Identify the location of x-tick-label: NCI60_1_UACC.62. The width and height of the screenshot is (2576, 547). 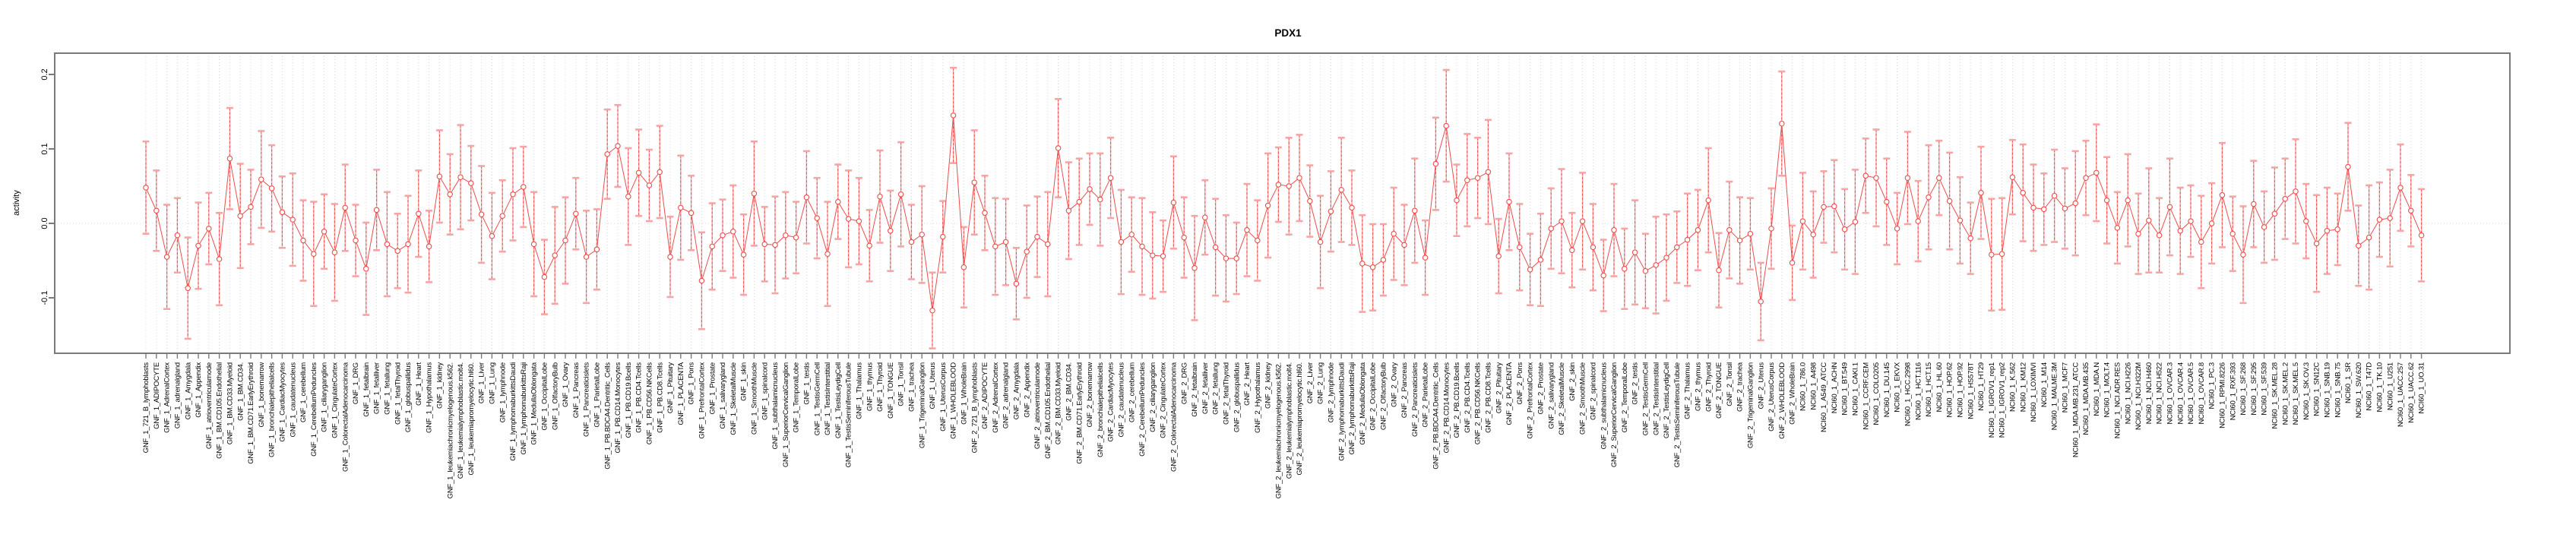
(2411, 392).